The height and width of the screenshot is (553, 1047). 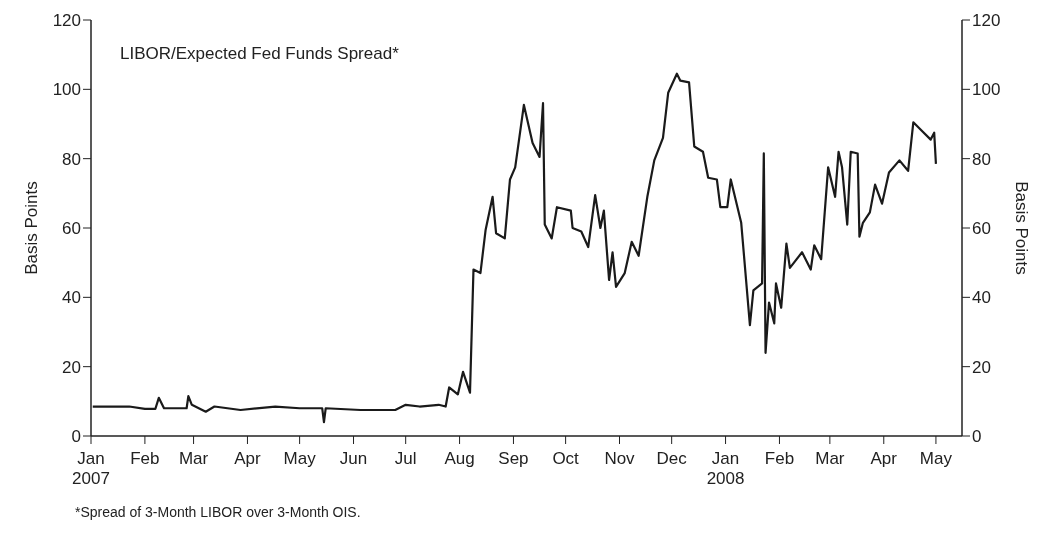 I want to click on y-tick-label: 60, so click(x=71, y=229).